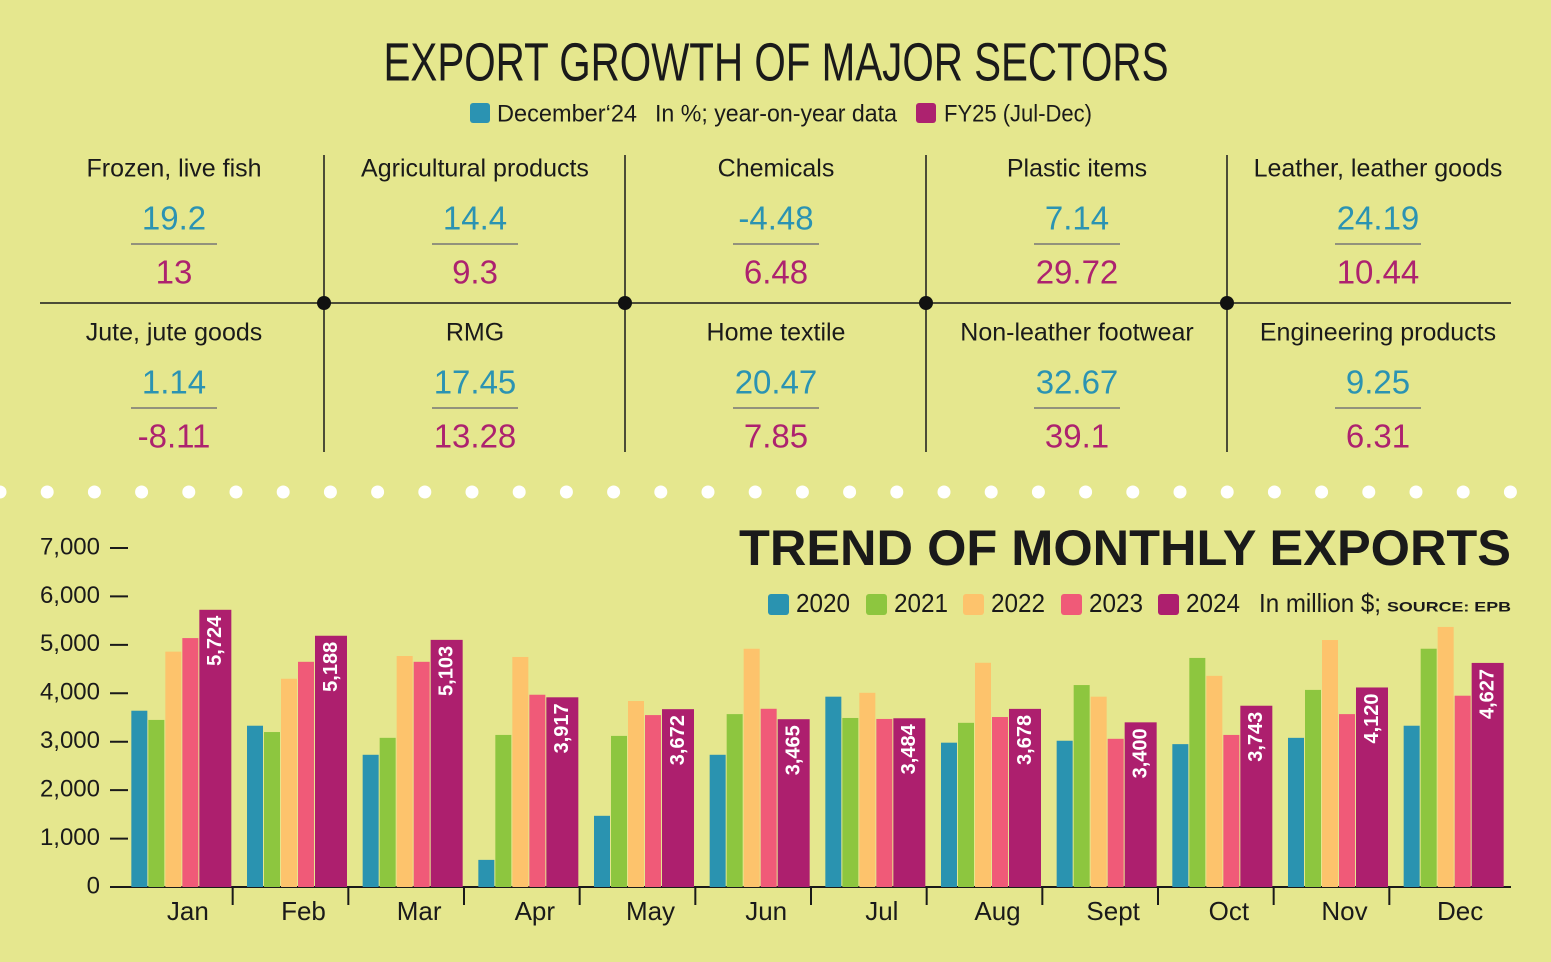 The height and width of the screenshot is (962, 1551). I want to click on y-tick-label: 7,000, so click(70, 546).